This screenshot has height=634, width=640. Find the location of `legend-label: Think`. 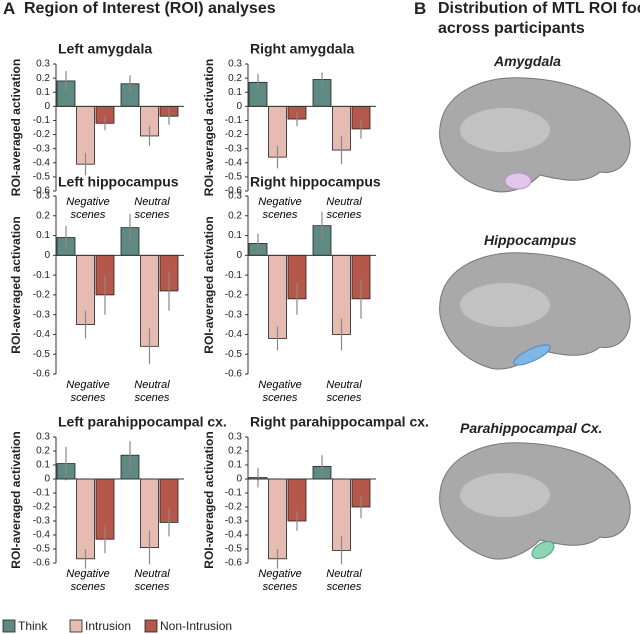

legend-label: Think is located at coordinates (33, 626).